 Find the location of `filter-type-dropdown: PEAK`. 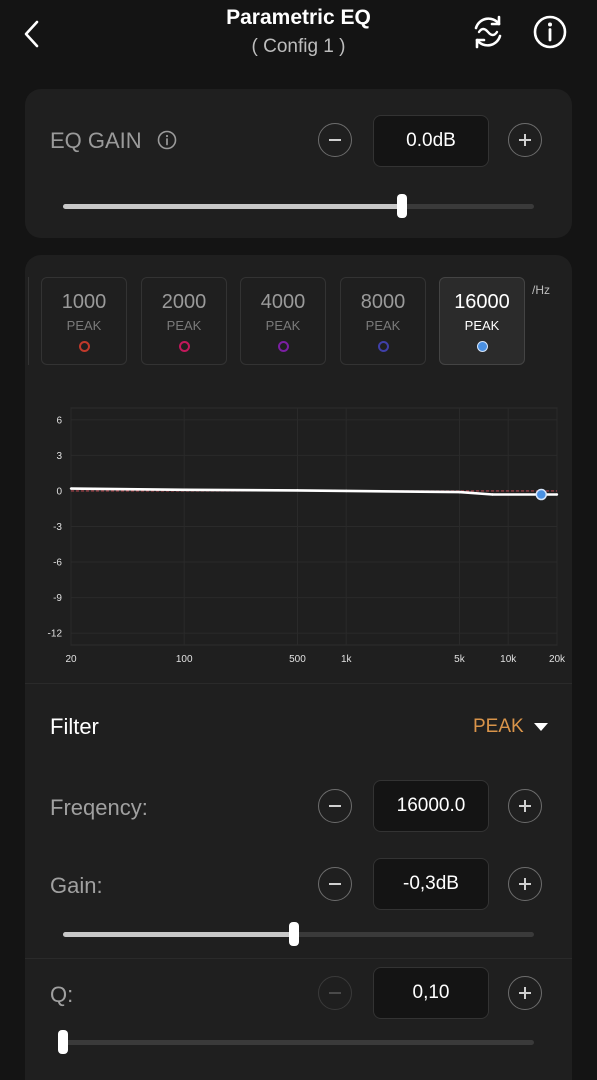

filter-type-dropdown: PEAK is located at coordinates (510, 727).